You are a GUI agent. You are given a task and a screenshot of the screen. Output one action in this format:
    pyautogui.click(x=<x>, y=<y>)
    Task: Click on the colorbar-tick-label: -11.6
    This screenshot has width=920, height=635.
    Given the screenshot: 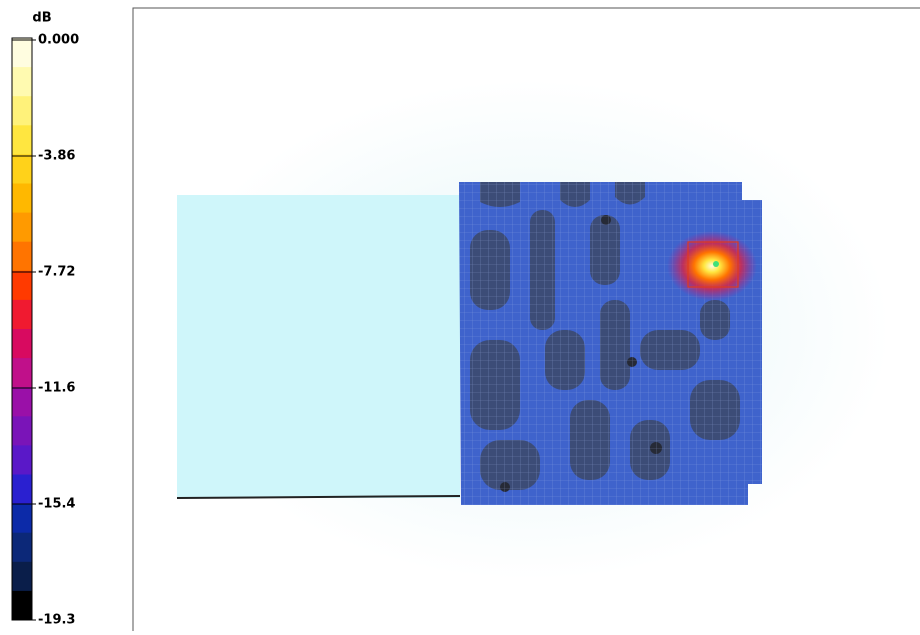 What is the action you would take?
    pyautogui.click(x=56, y=388)
    